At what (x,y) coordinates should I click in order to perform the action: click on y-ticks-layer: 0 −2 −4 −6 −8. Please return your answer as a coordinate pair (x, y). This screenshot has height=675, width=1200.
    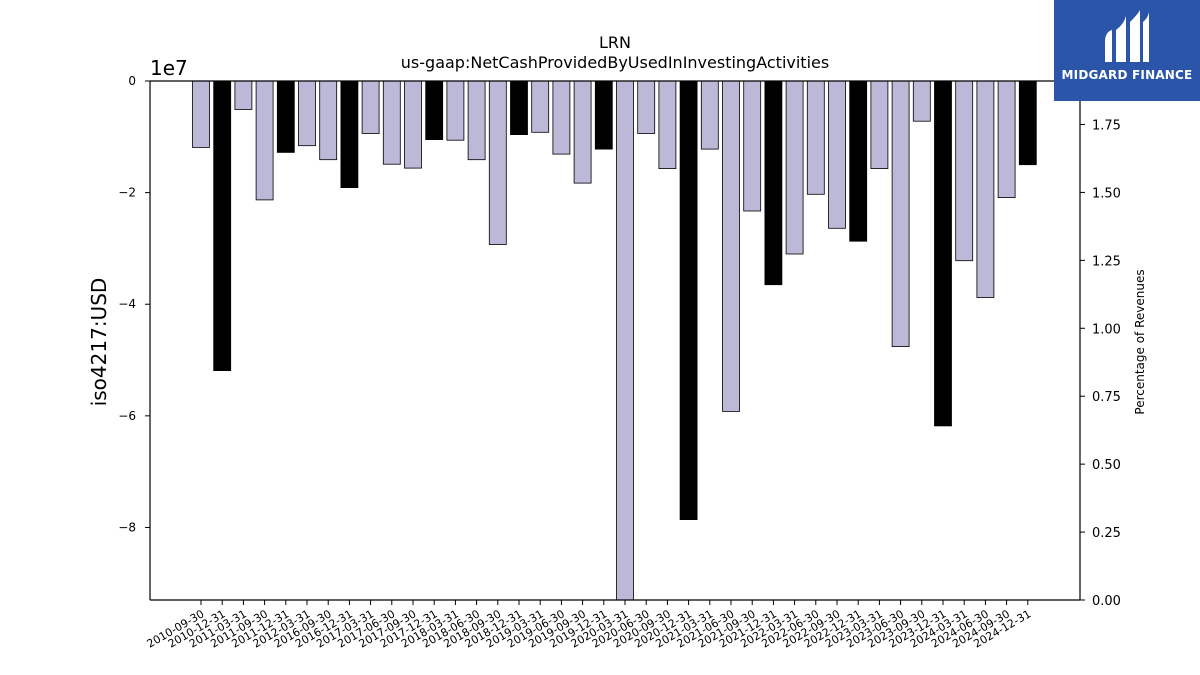
    Looking at the image, I should click on (134, 304).